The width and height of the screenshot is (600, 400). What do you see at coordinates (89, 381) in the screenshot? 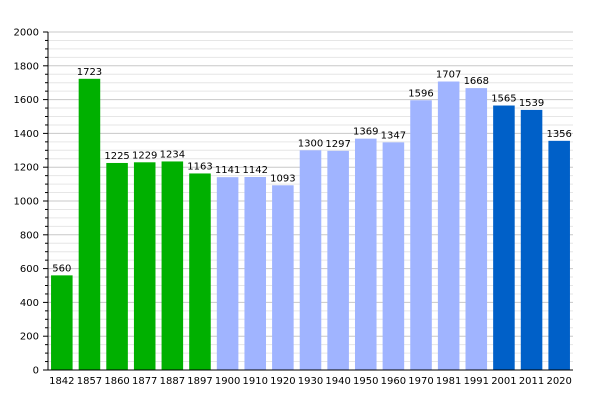
I see `x-tick-label-1857: 1857` at bounding box center [89, 381].